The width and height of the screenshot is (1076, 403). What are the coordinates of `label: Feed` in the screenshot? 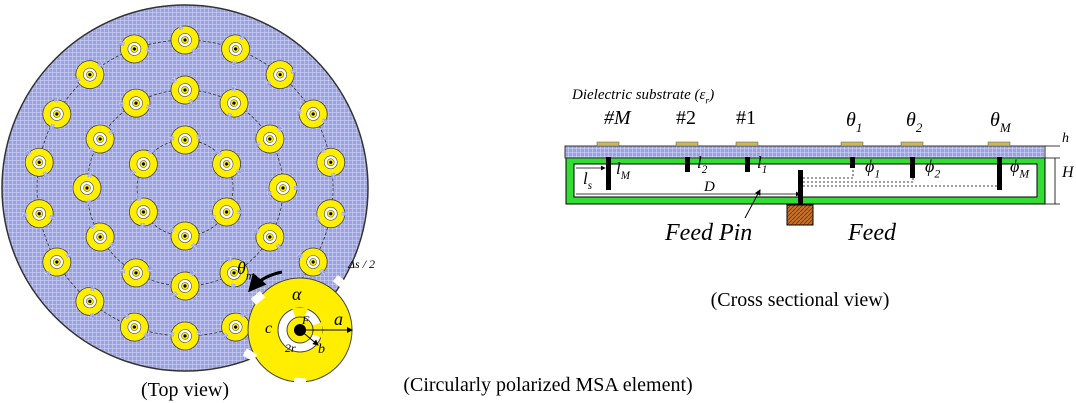 It's located at (872, 233).